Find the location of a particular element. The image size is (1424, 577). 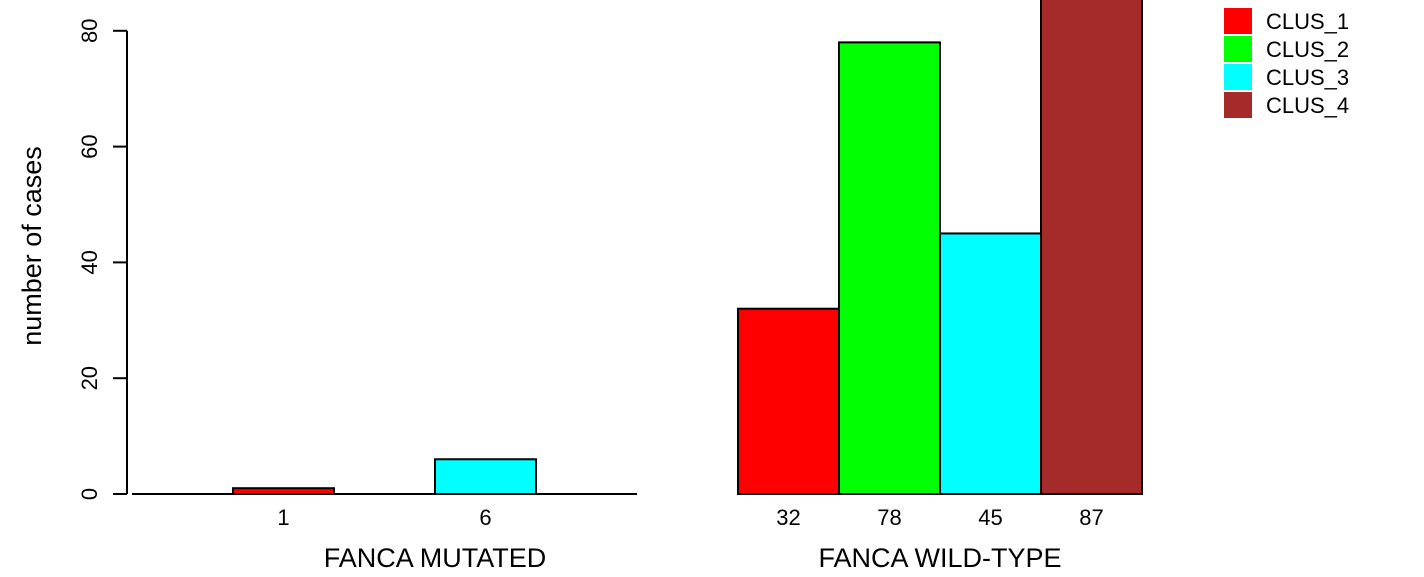

y-axis: 0 20 40 60 80 is located at coordinates (102, 259).